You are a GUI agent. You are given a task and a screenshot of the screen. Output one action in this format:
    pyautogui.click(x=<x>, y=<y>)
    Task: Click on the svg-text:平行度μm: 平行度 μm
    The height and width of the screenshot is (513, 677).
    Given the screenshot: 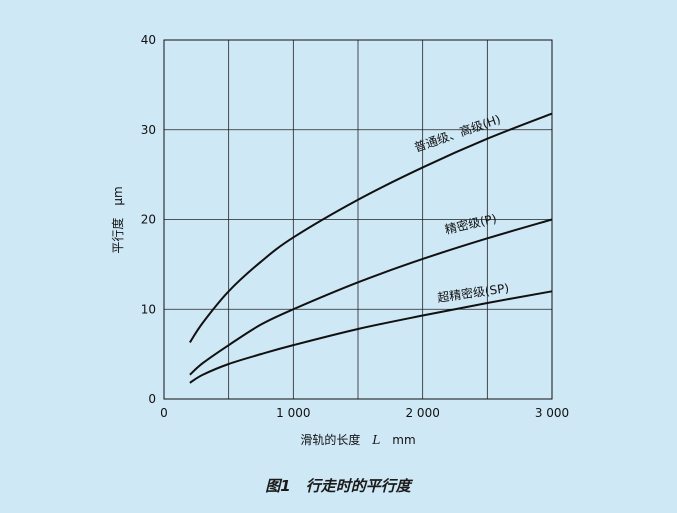 What is the action you would take?
    pyautogui.click(x=117, y=219)
    